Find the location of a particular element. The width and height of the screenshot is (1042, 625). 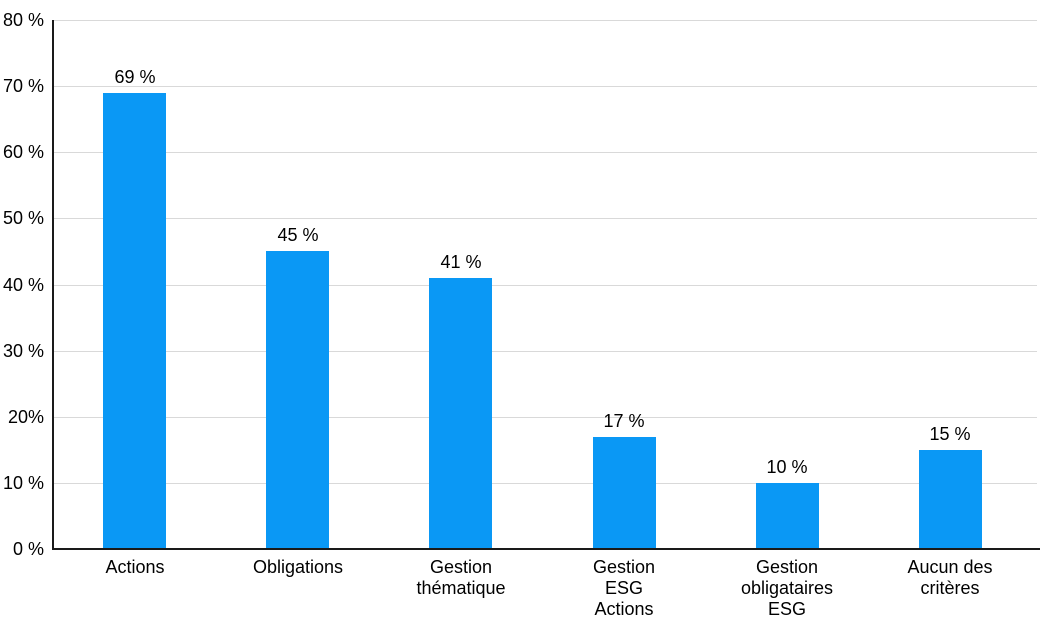

x-axis-category-label-line: Aucun des is located at coordinates (950, 567).